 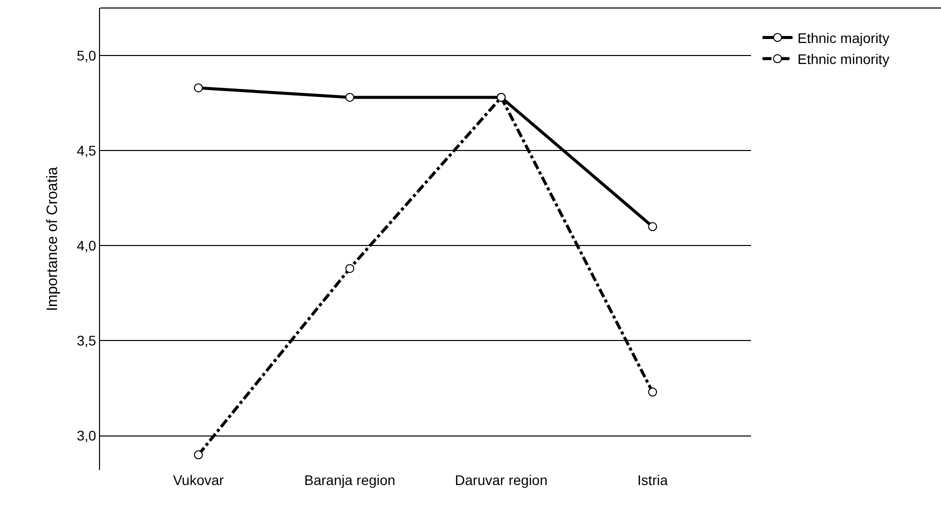 What do you see at coordinates (350, 480) in the screenshot?
I see `x-tick-label: Baranja region` at bounding box center [350, 480].